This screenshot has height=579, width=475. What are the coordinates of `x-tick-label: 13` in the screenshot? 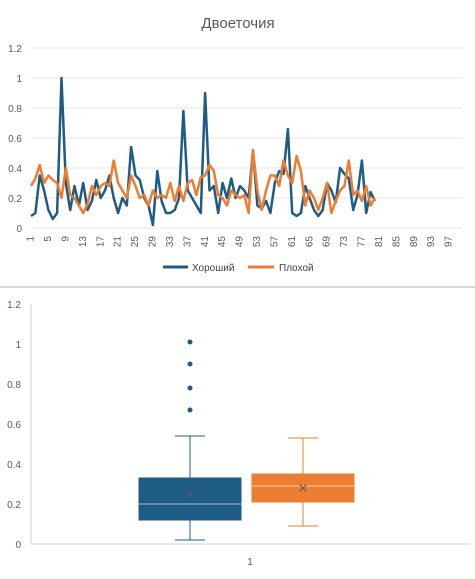 It's located at (83, 242).